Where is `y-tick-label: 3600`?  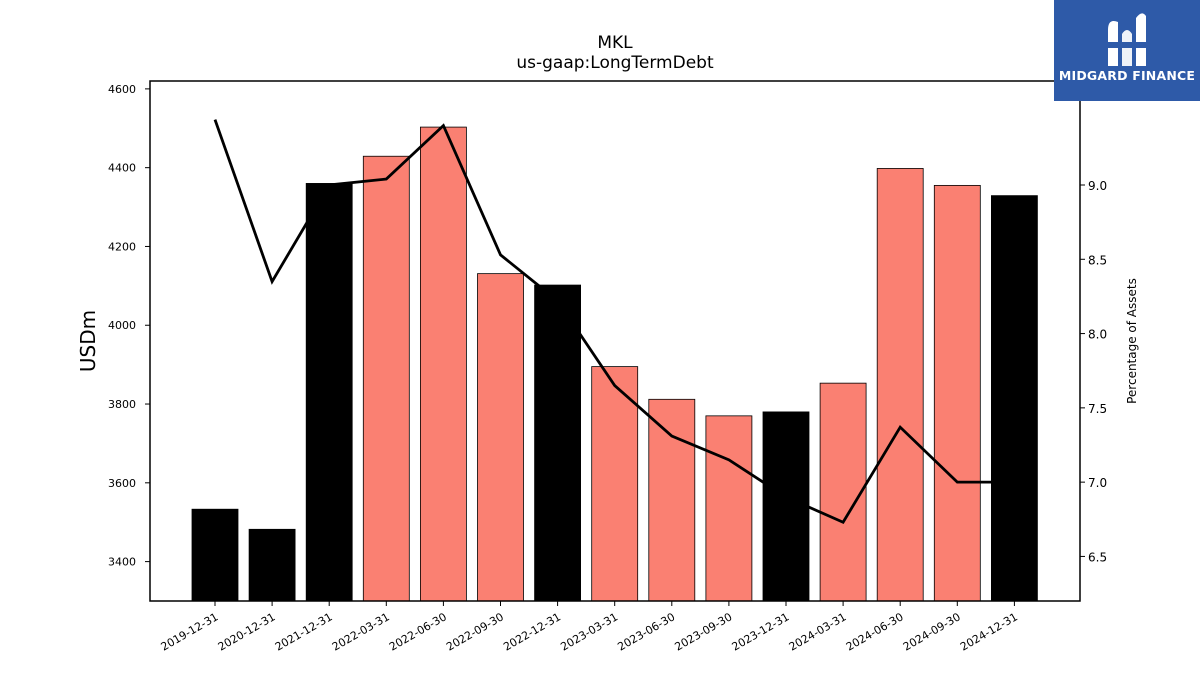 y-tick-label: 3600 is located at coordinates (122, 483).